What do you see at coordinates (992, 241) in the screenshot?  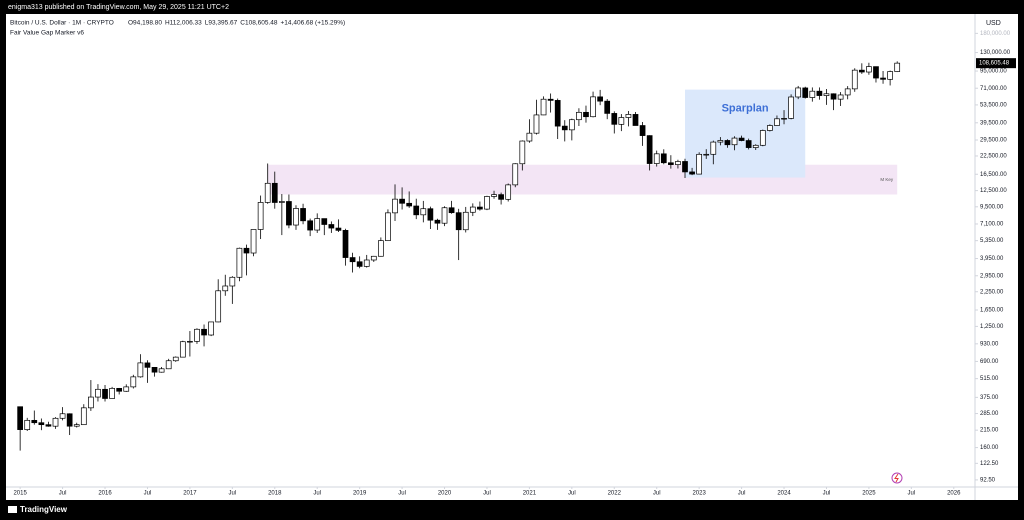 I see `y-tick-label: 5,350.00` at bounding box center [992, 241].